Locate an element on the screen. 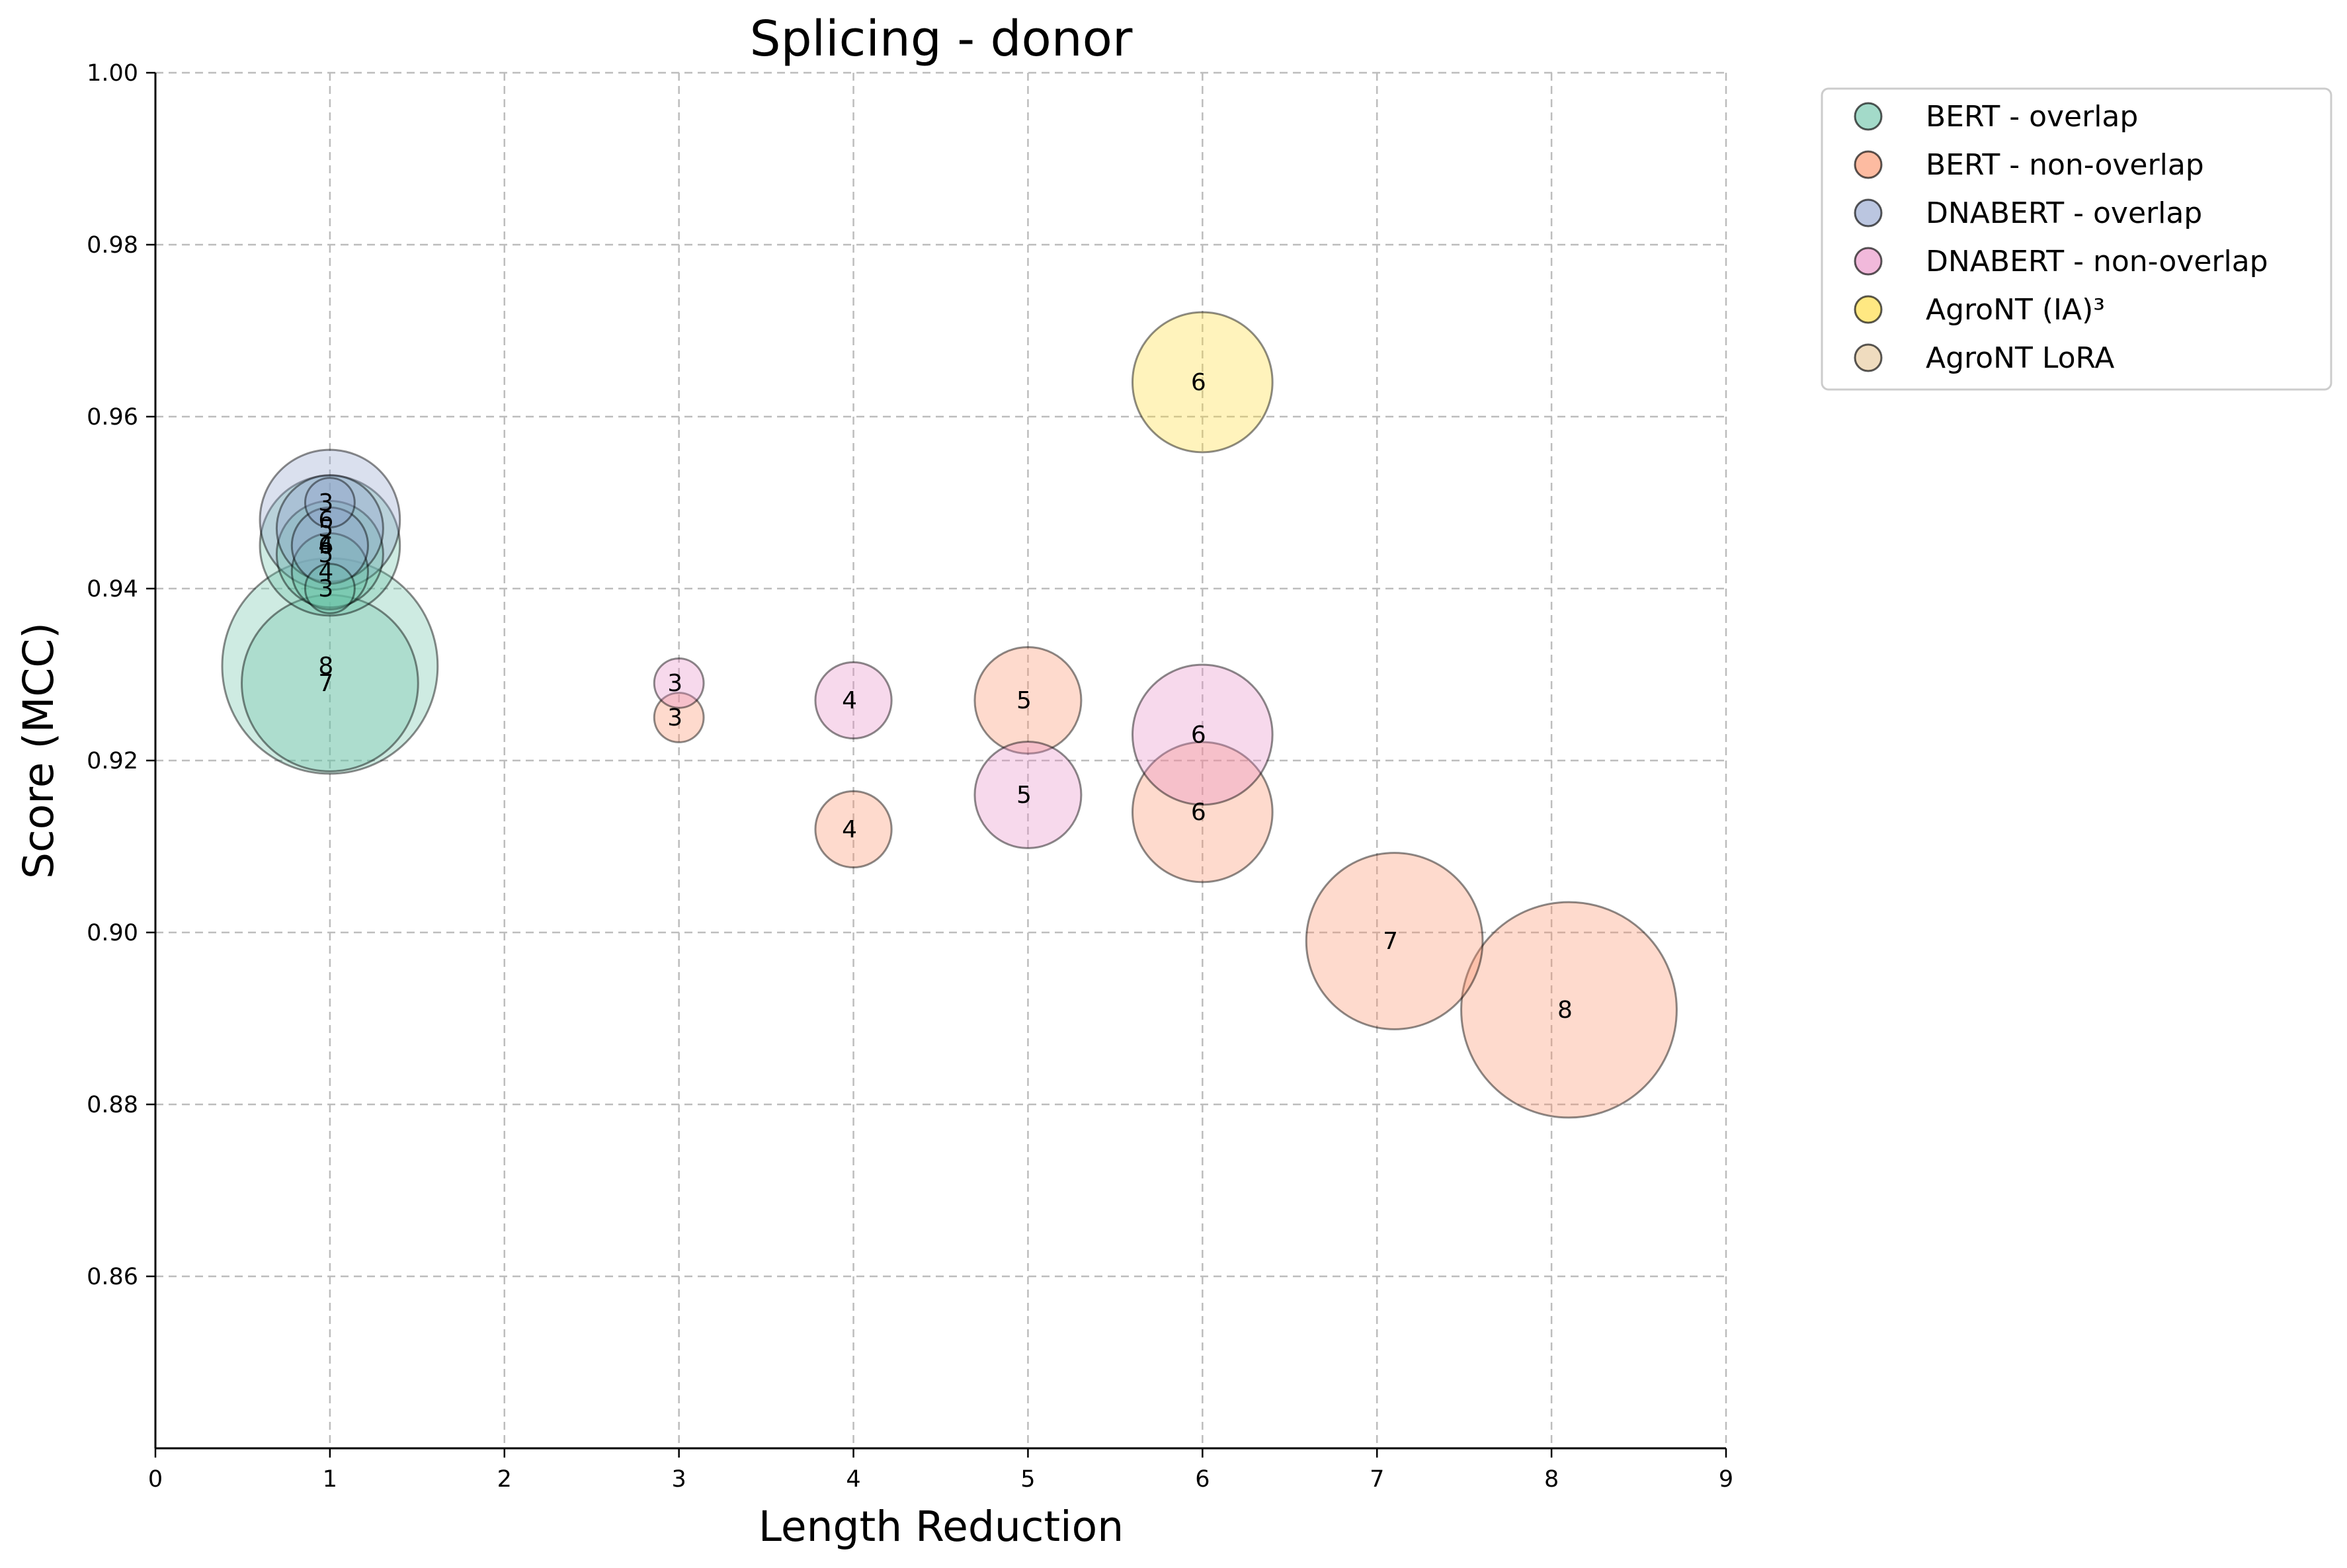  legend-frame is located at coordinates (2076, 239).